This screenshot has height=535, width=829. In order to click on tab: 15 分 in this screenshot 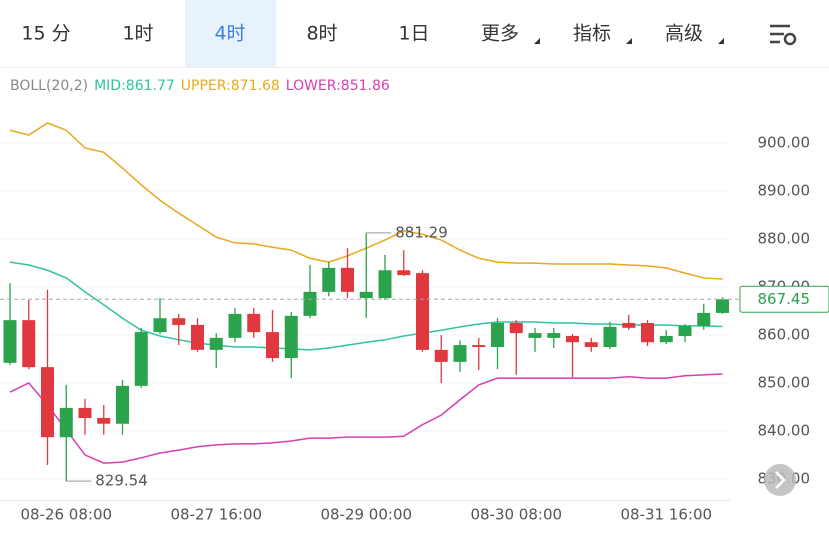, I will do `click(45, 34)`.